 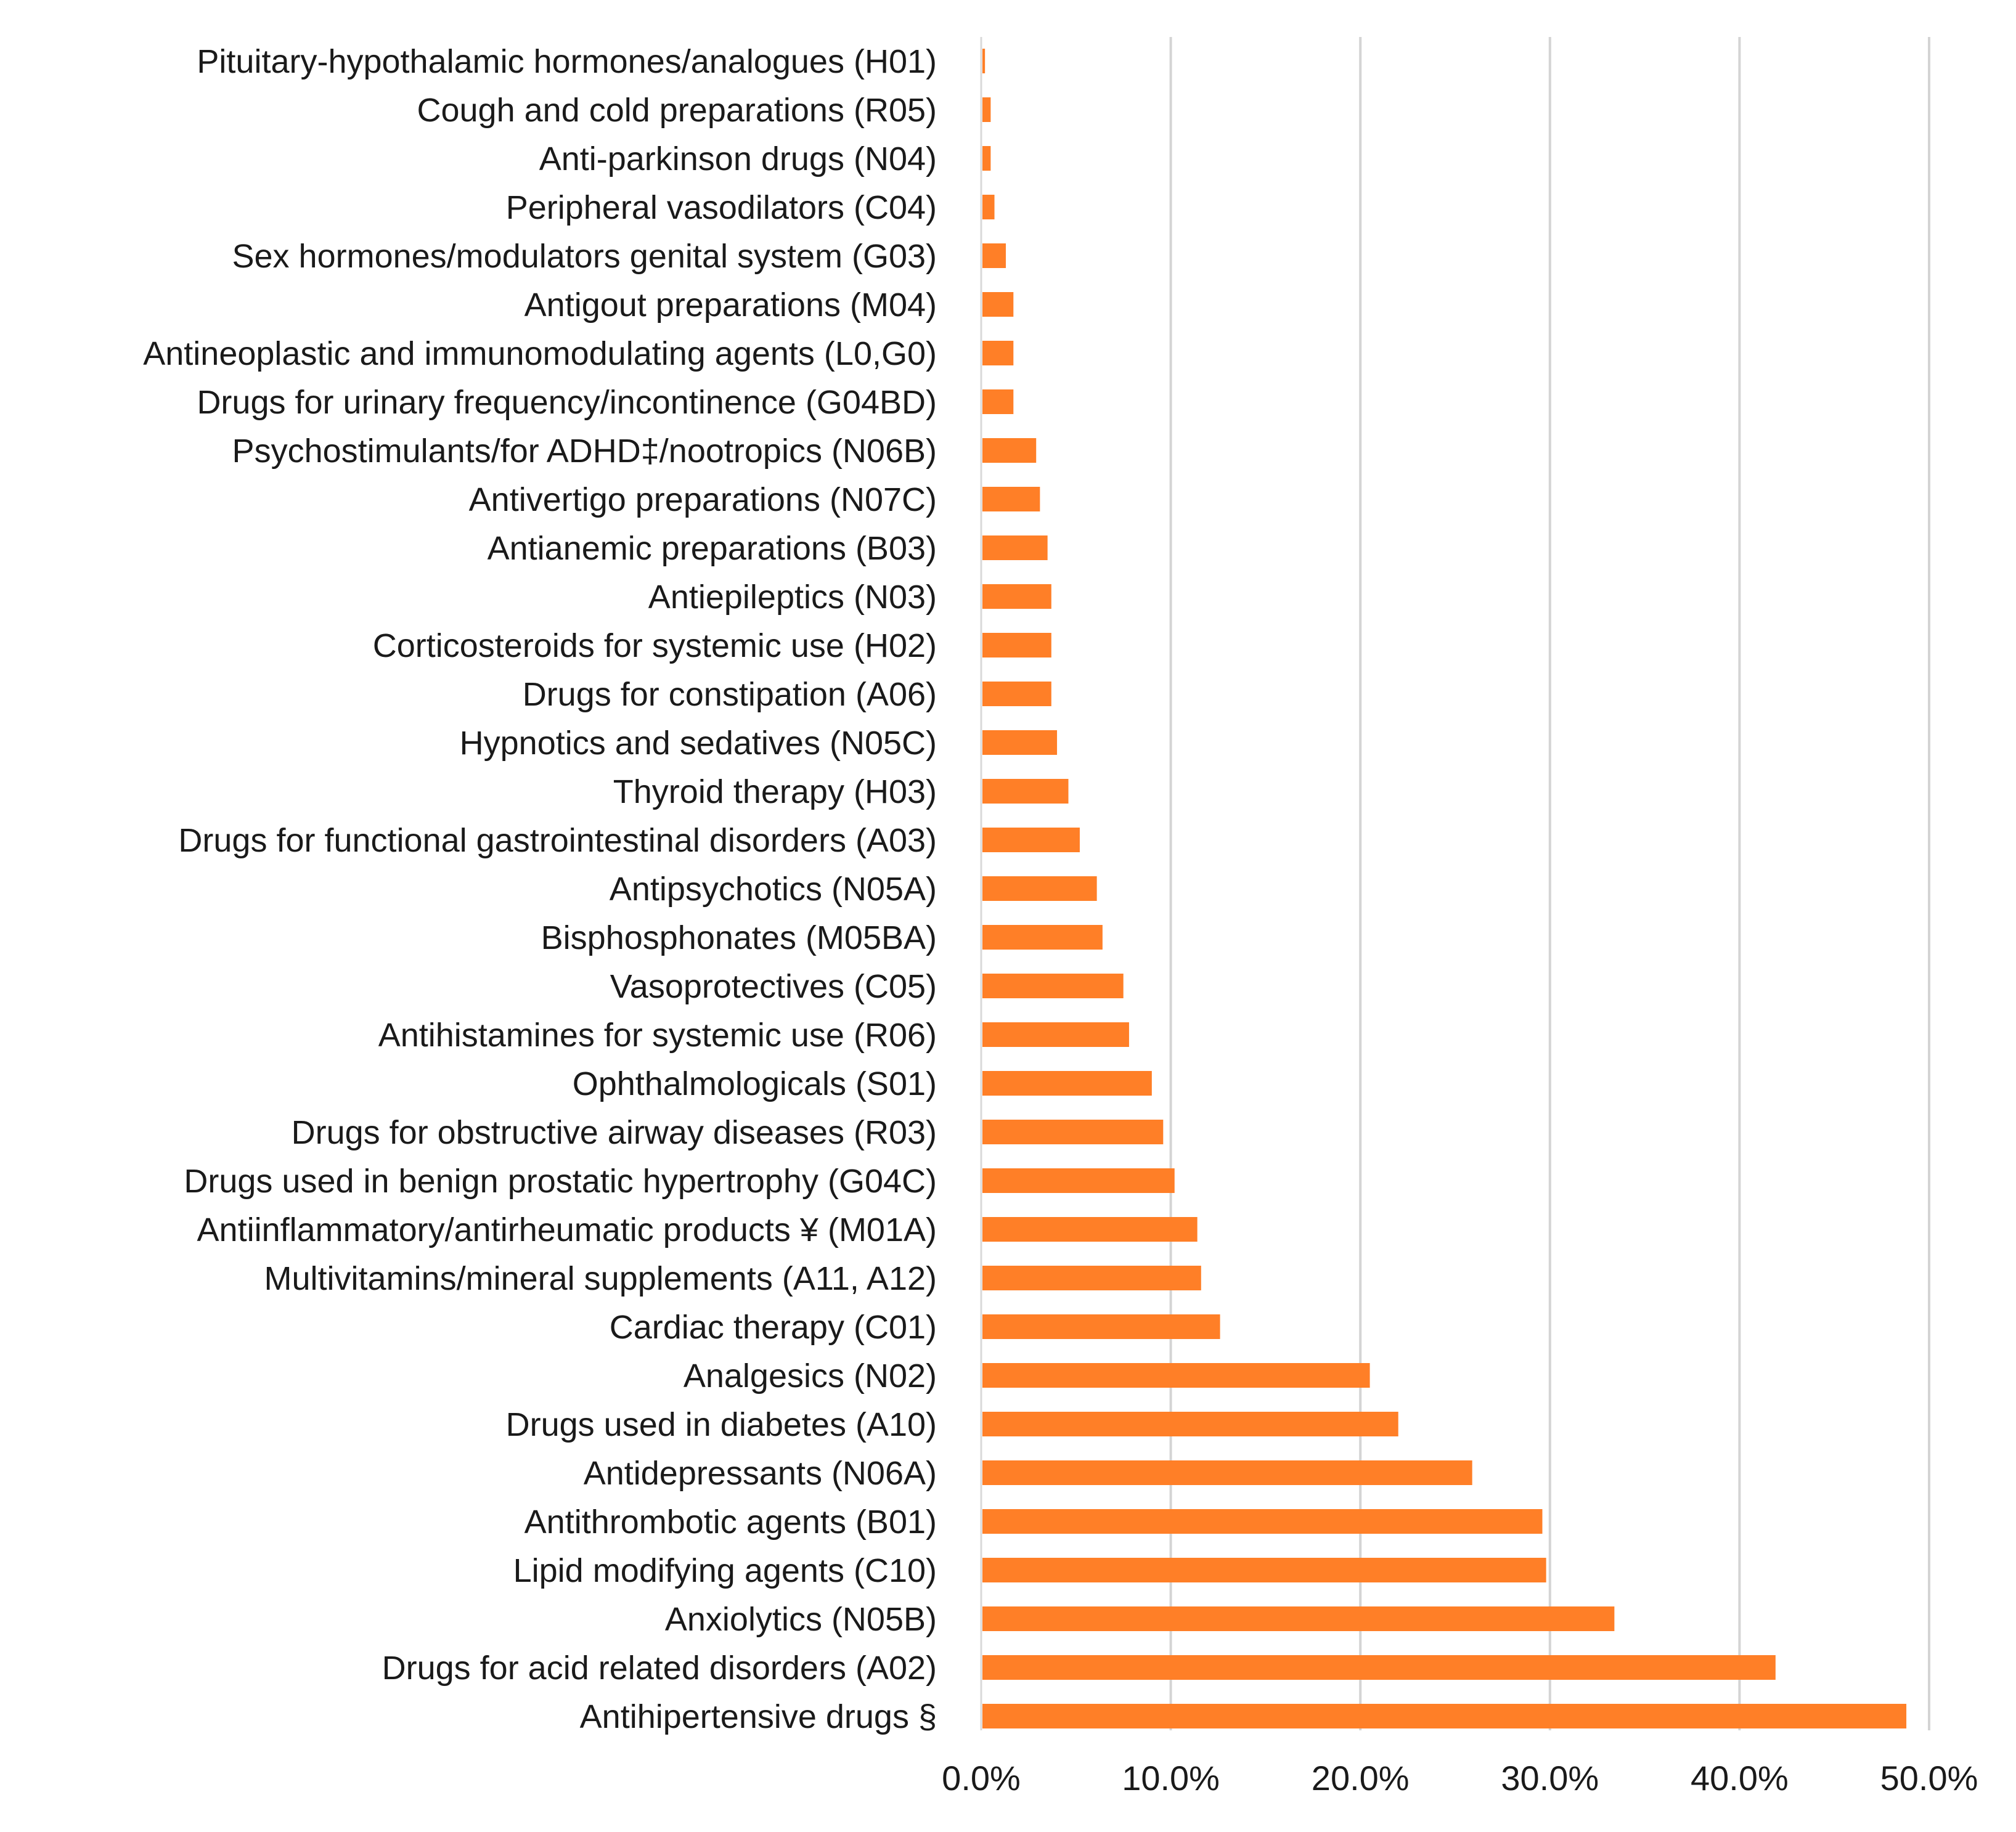 I want to click on category-label: Ophthalmologicals (S01), so click(x=755, y=1083).